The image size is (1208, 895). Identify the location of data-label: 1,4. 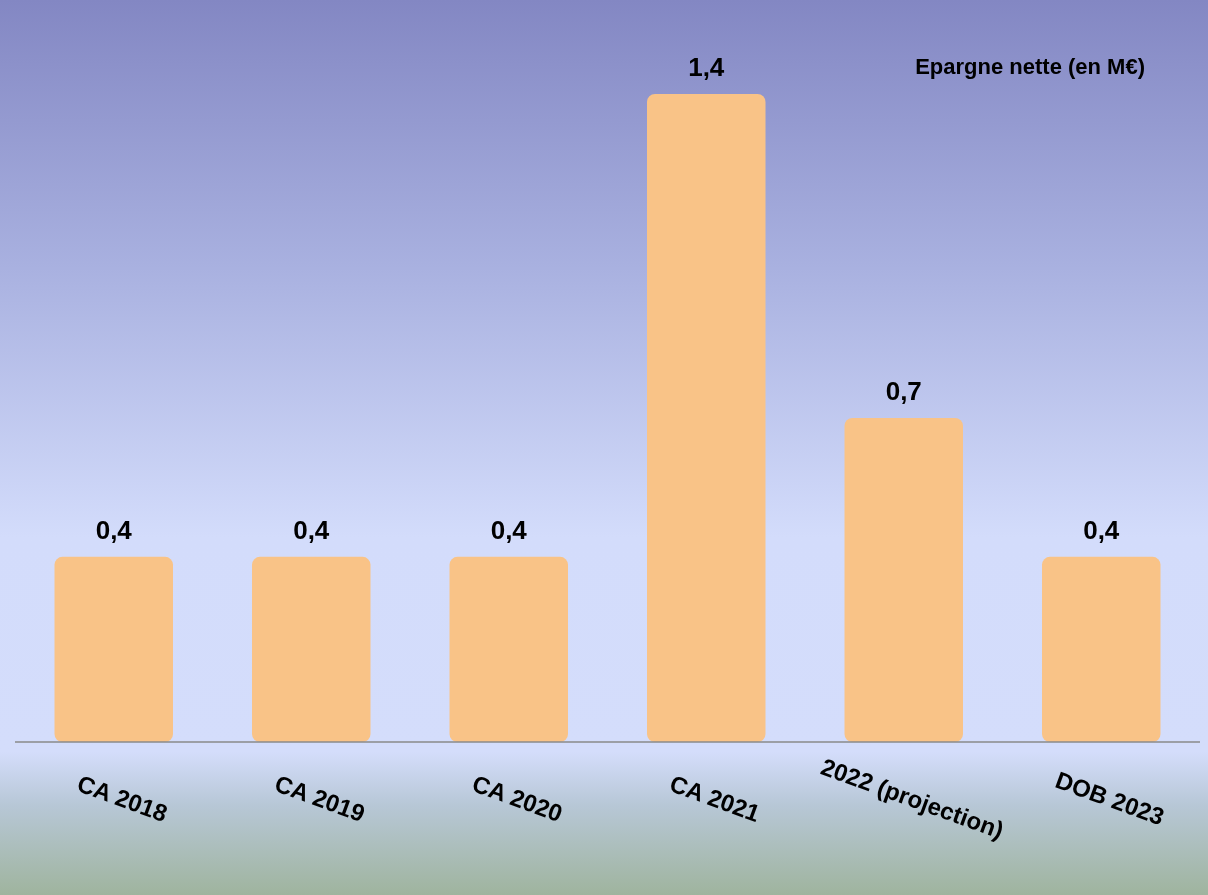
(706, 67).